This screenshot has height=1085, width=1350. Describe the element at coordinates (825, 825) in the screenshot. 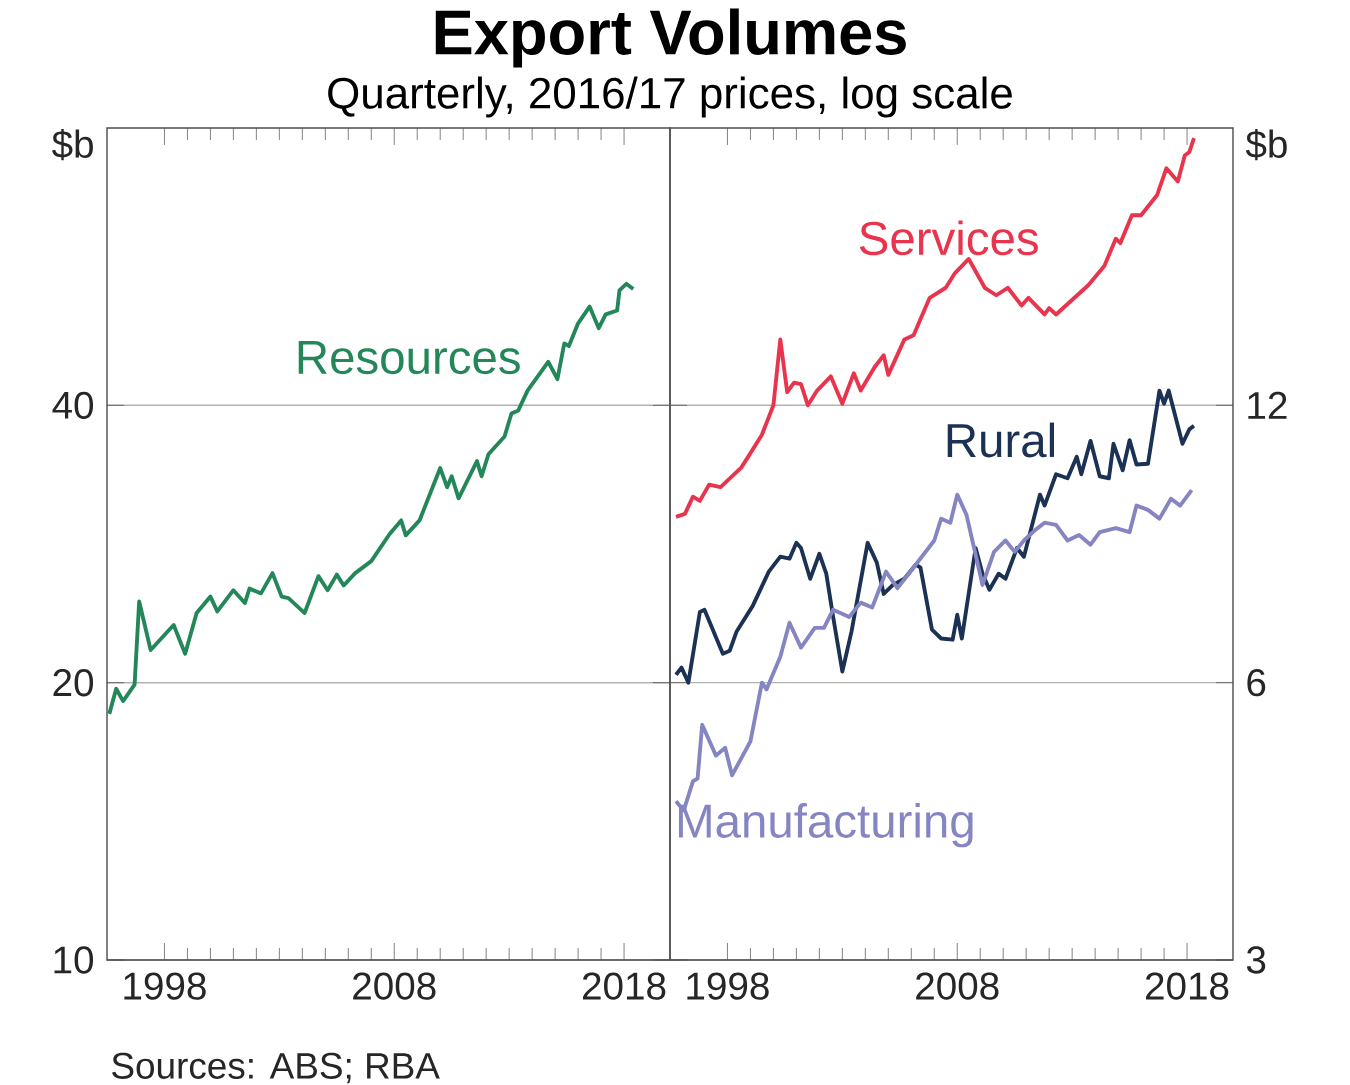

I see `series-label: Manufacturing` at that location.